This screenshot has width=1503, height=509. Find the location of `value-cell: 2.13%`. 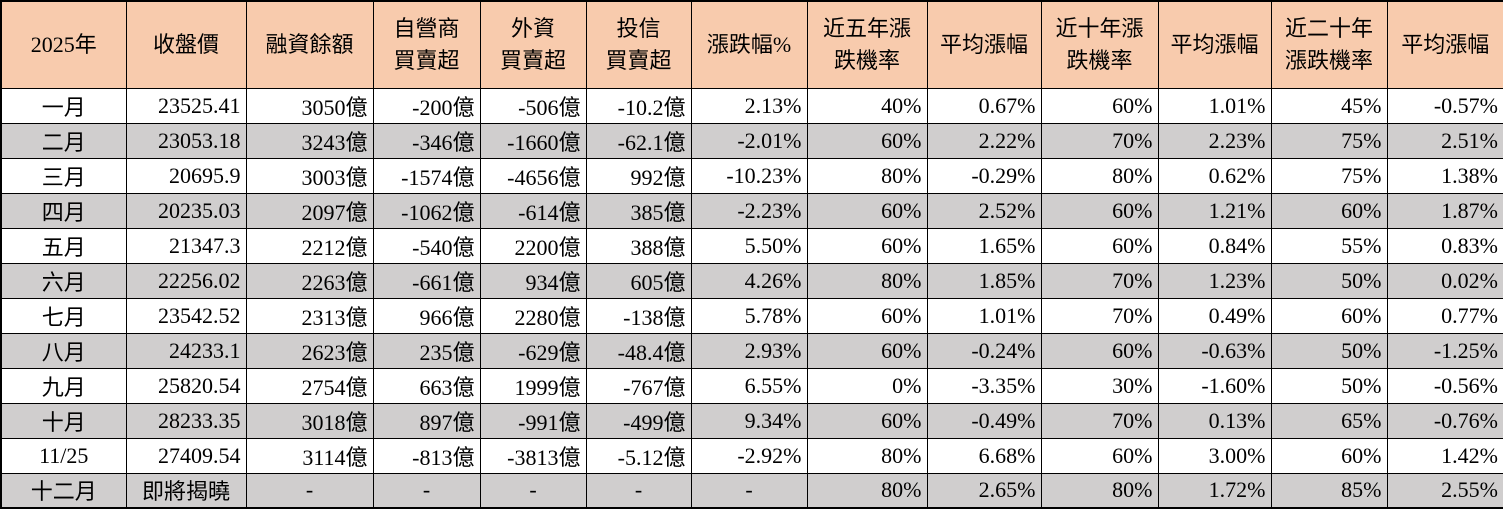

value-cell: 2.13% is located at coordinates (749, 105).